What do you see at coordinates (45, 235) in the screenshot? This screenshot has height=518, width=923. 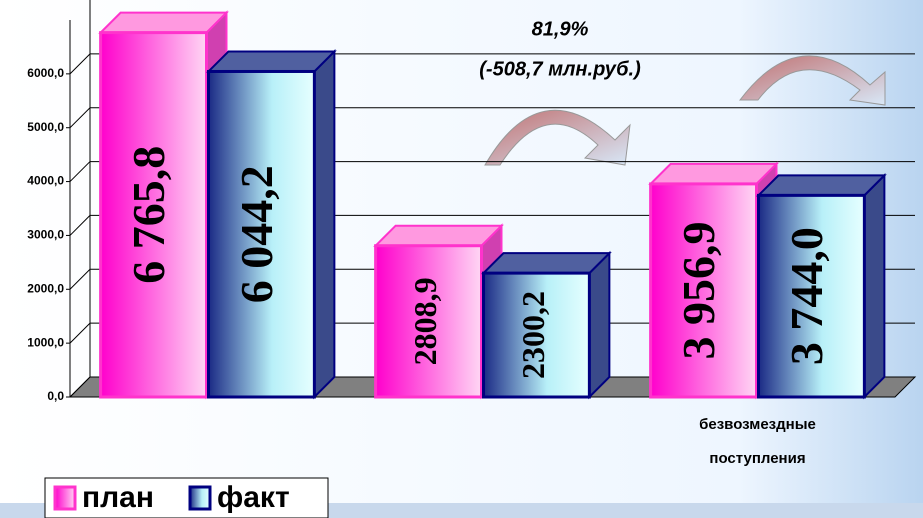 I see `y-tick-label: 3000,0` at bounding box center [45, 235].